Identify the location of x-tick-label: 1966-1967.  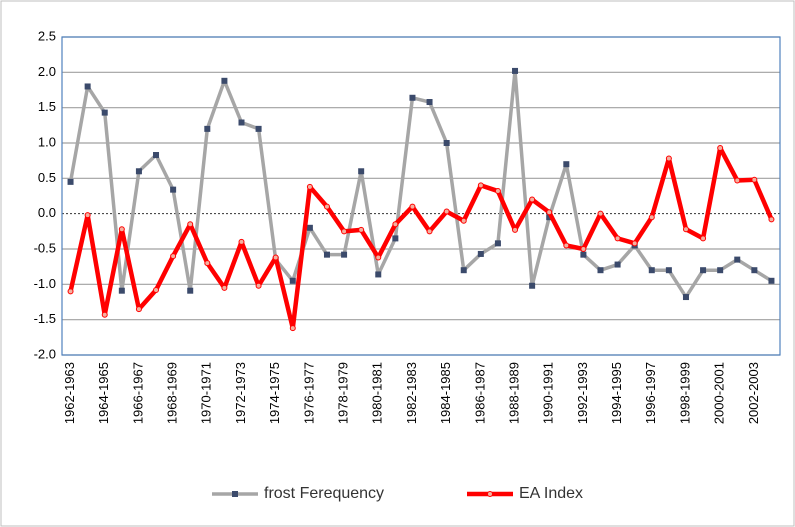
(137, 393).